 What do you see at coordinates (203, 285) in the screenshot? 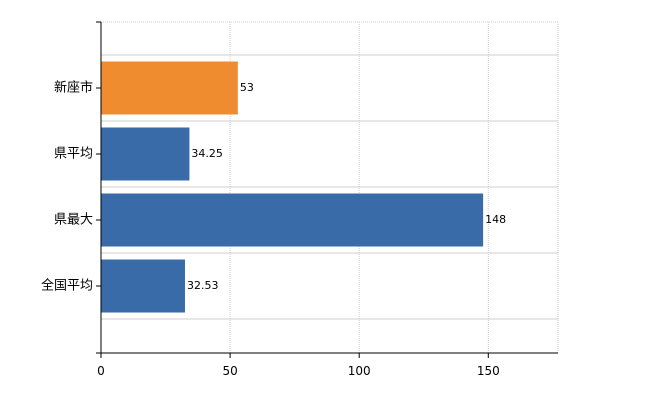
I see `data-label: 32.53` at bounding box center [203, 285].